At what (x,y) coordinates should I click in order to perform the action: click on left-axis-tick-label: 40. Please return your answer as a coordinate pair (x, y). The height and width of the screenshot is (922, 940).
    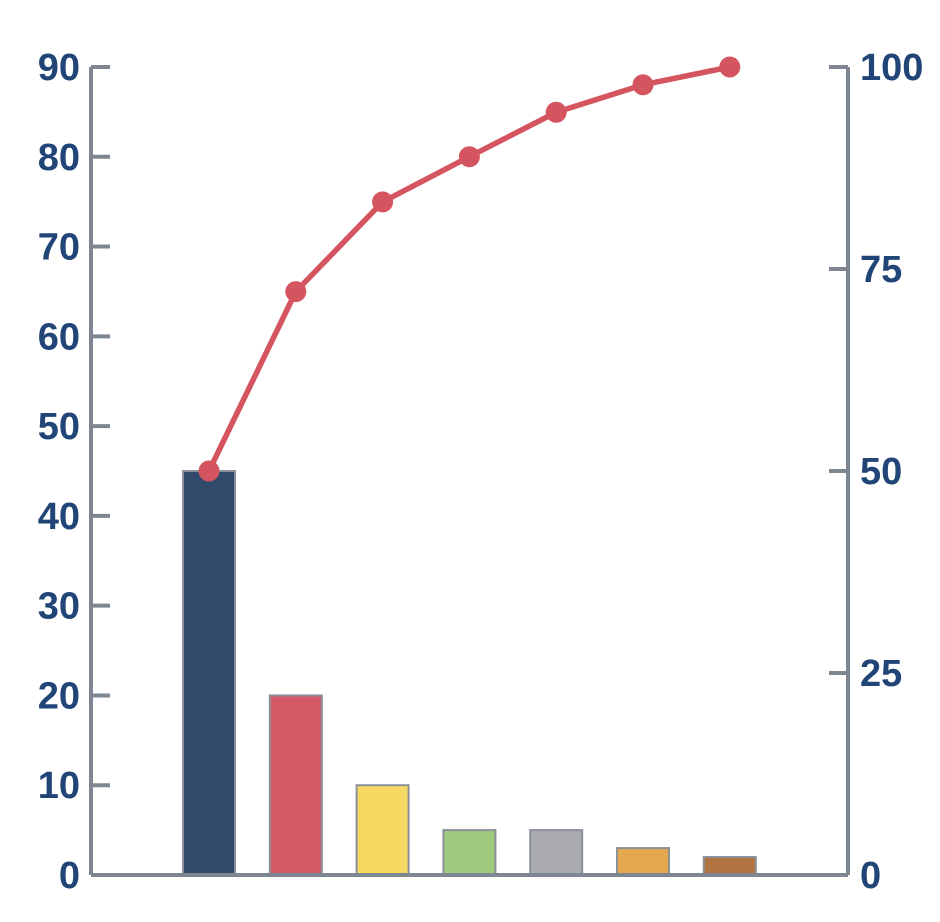
    Looking at the image, I should click on (59, 517).